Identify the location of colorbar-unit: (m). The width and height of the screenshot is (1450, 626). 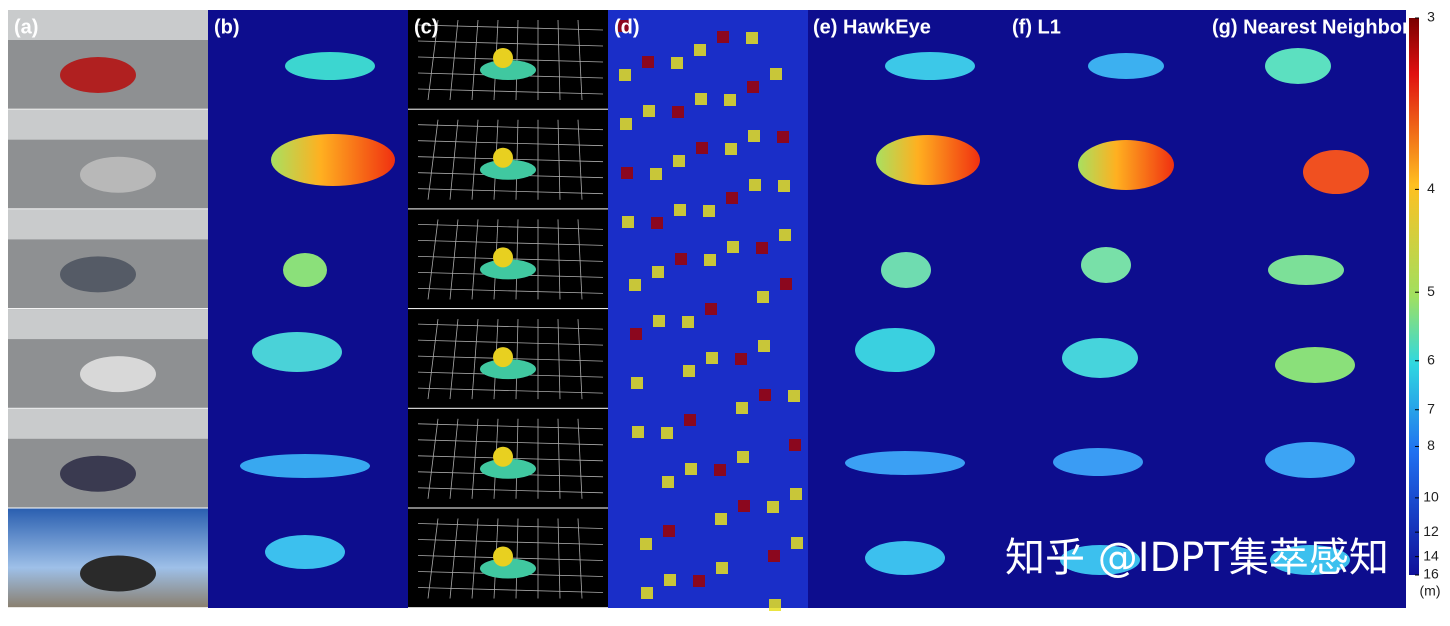
(1430, 591).